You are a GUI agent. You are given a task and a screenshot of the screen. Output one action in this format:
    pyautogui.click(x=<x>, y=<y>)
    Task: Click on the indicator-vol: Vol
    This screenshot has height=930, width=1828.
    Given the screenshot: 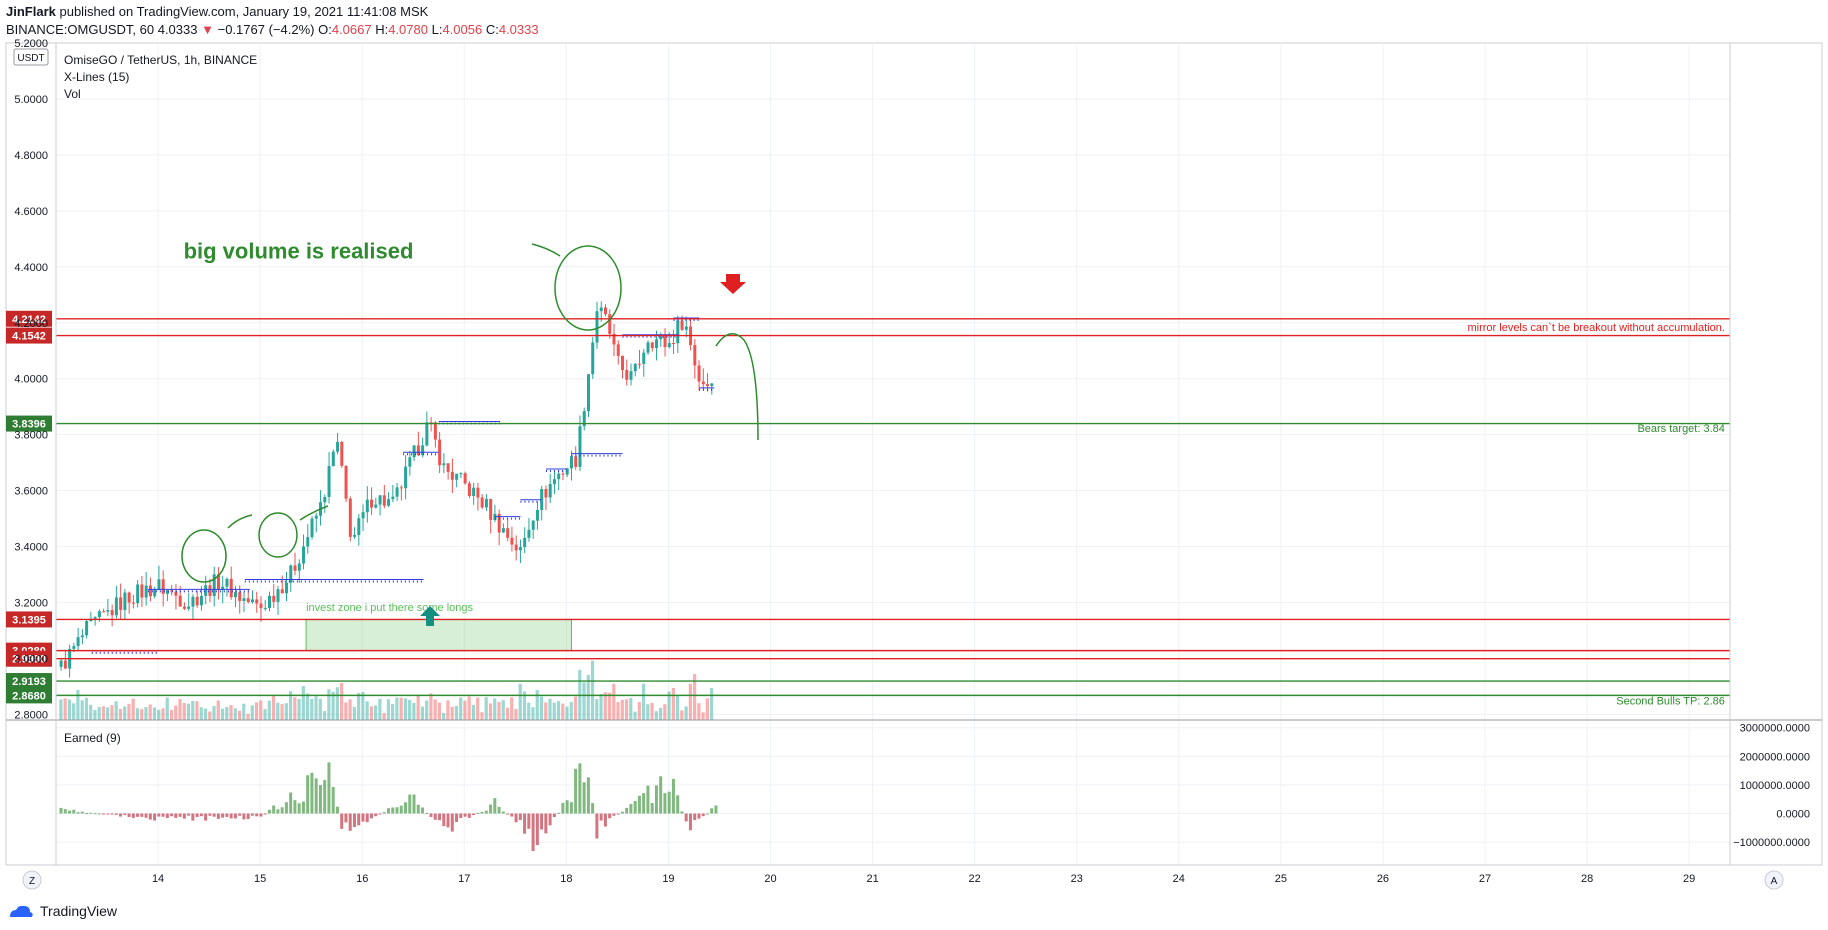 What is the action you would take?
    pyautogui.click(x=72, y=94)
    